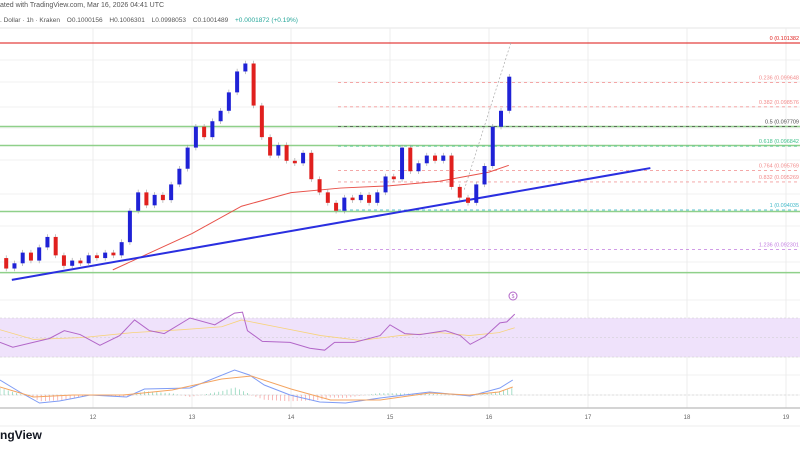  Describe the element at coordinates (21, 435) in the screenshot. I see `tradingview-logo: ngView` at that location.